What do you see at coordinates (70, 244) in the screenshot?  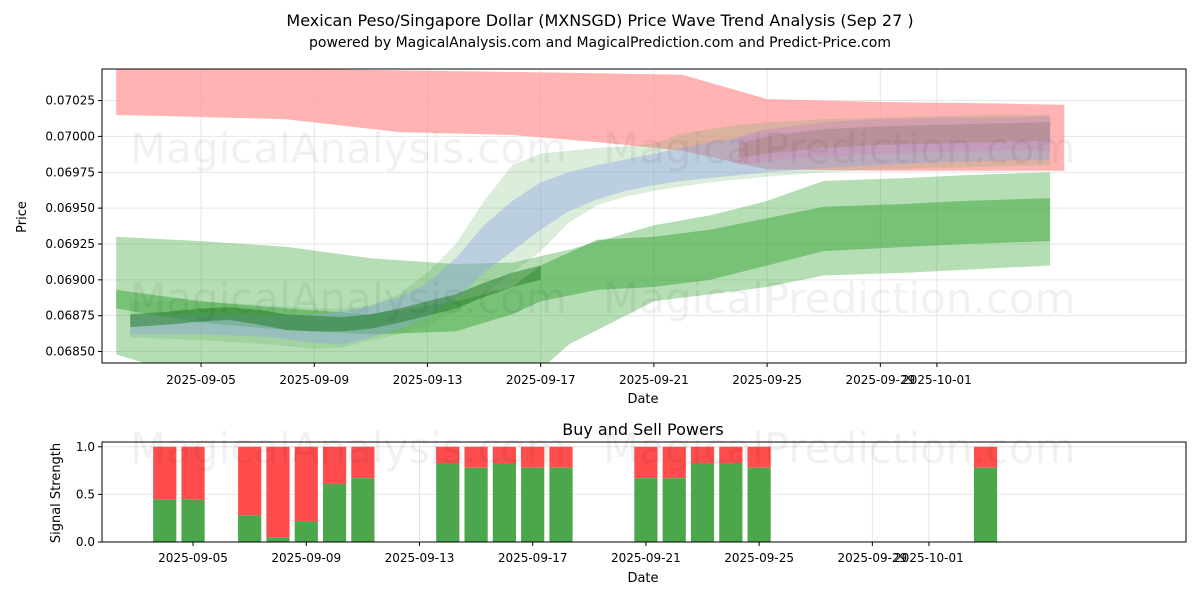 I see `top-y-tick-label: 0.06925` at bounding box center [70, 244].